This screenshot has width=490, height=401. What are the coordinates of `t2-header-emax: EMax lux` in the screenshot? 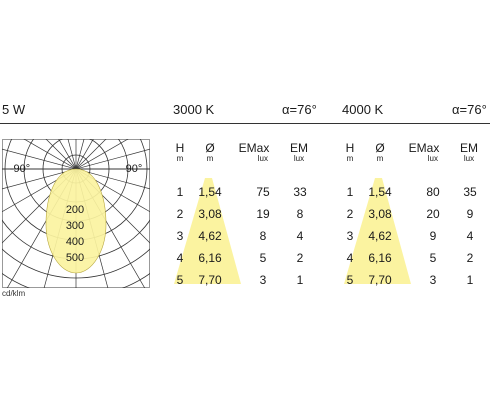 It's located at (424, 152).